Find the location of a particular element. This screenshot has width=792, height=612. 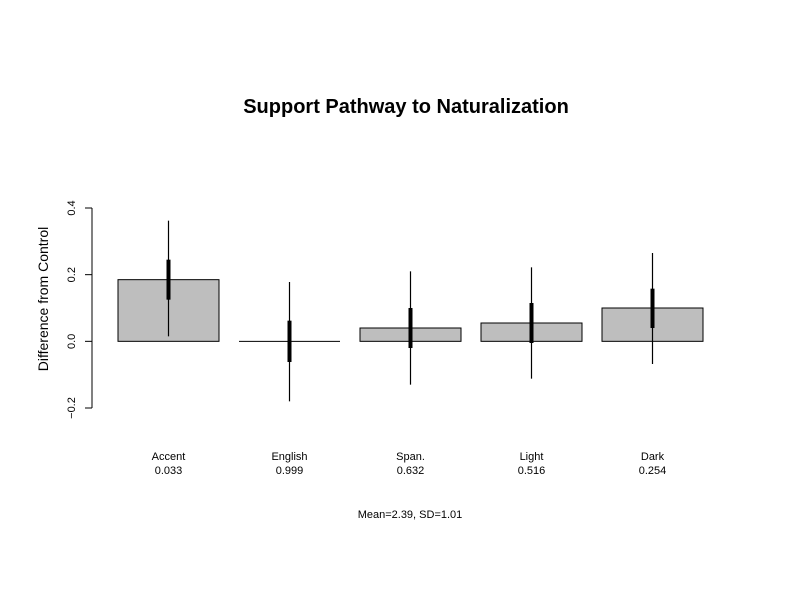

category-label: English is located at coordinates (289, 457).